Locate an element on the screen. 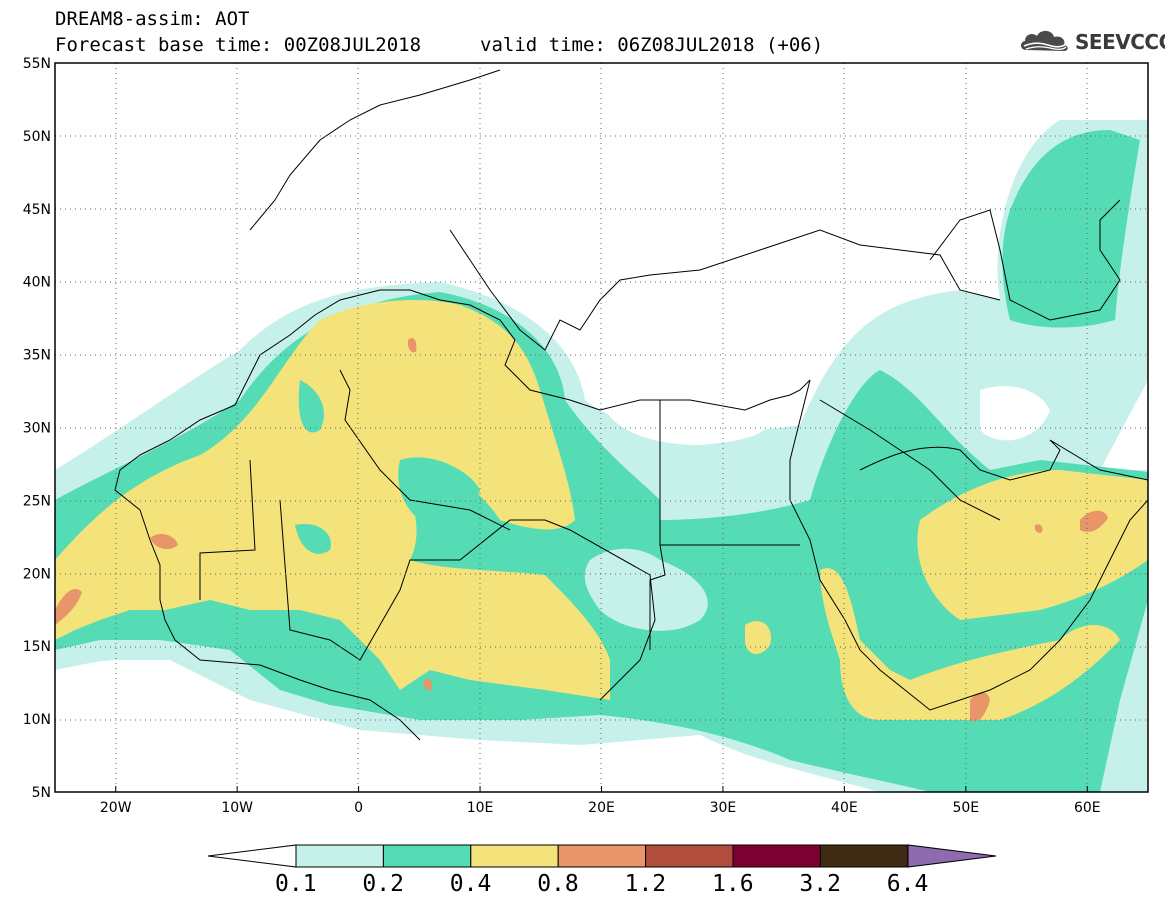  colorbar-label: 0.8 is located at coordinates (558, 884).